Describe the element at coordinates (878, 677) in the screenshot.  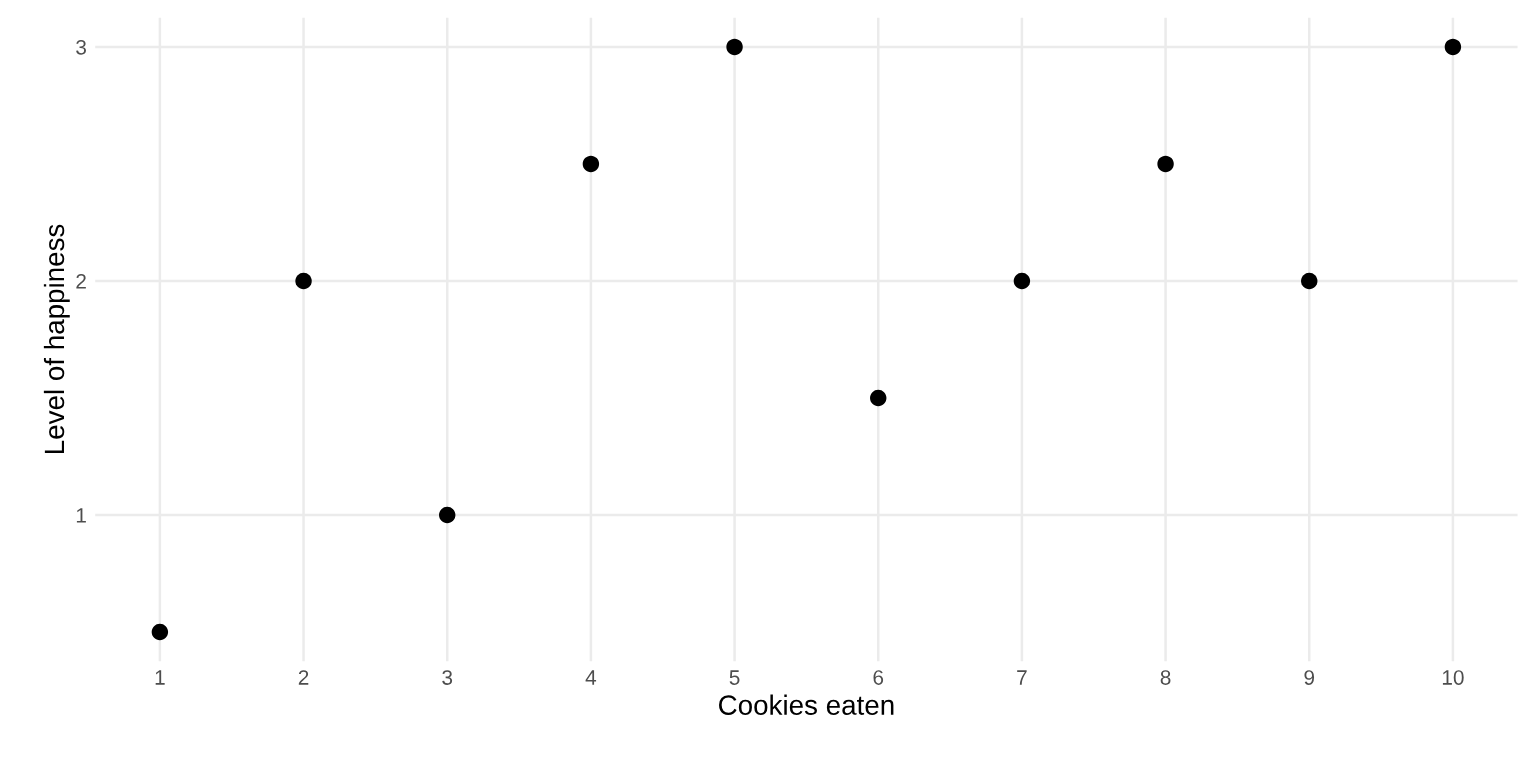
I see `x-tick-label: 6` at that location.